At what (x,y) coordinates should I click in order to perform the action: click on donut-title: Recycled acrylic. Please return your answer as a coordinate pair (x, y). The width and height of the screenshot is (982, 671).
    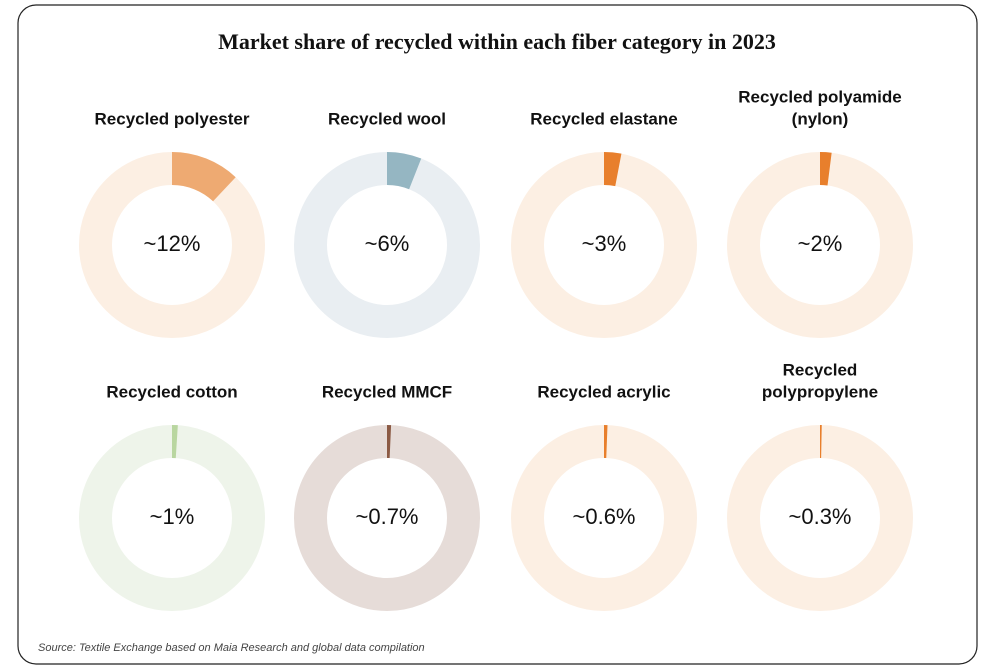
    Looking at the image, I should click on (603, 391).